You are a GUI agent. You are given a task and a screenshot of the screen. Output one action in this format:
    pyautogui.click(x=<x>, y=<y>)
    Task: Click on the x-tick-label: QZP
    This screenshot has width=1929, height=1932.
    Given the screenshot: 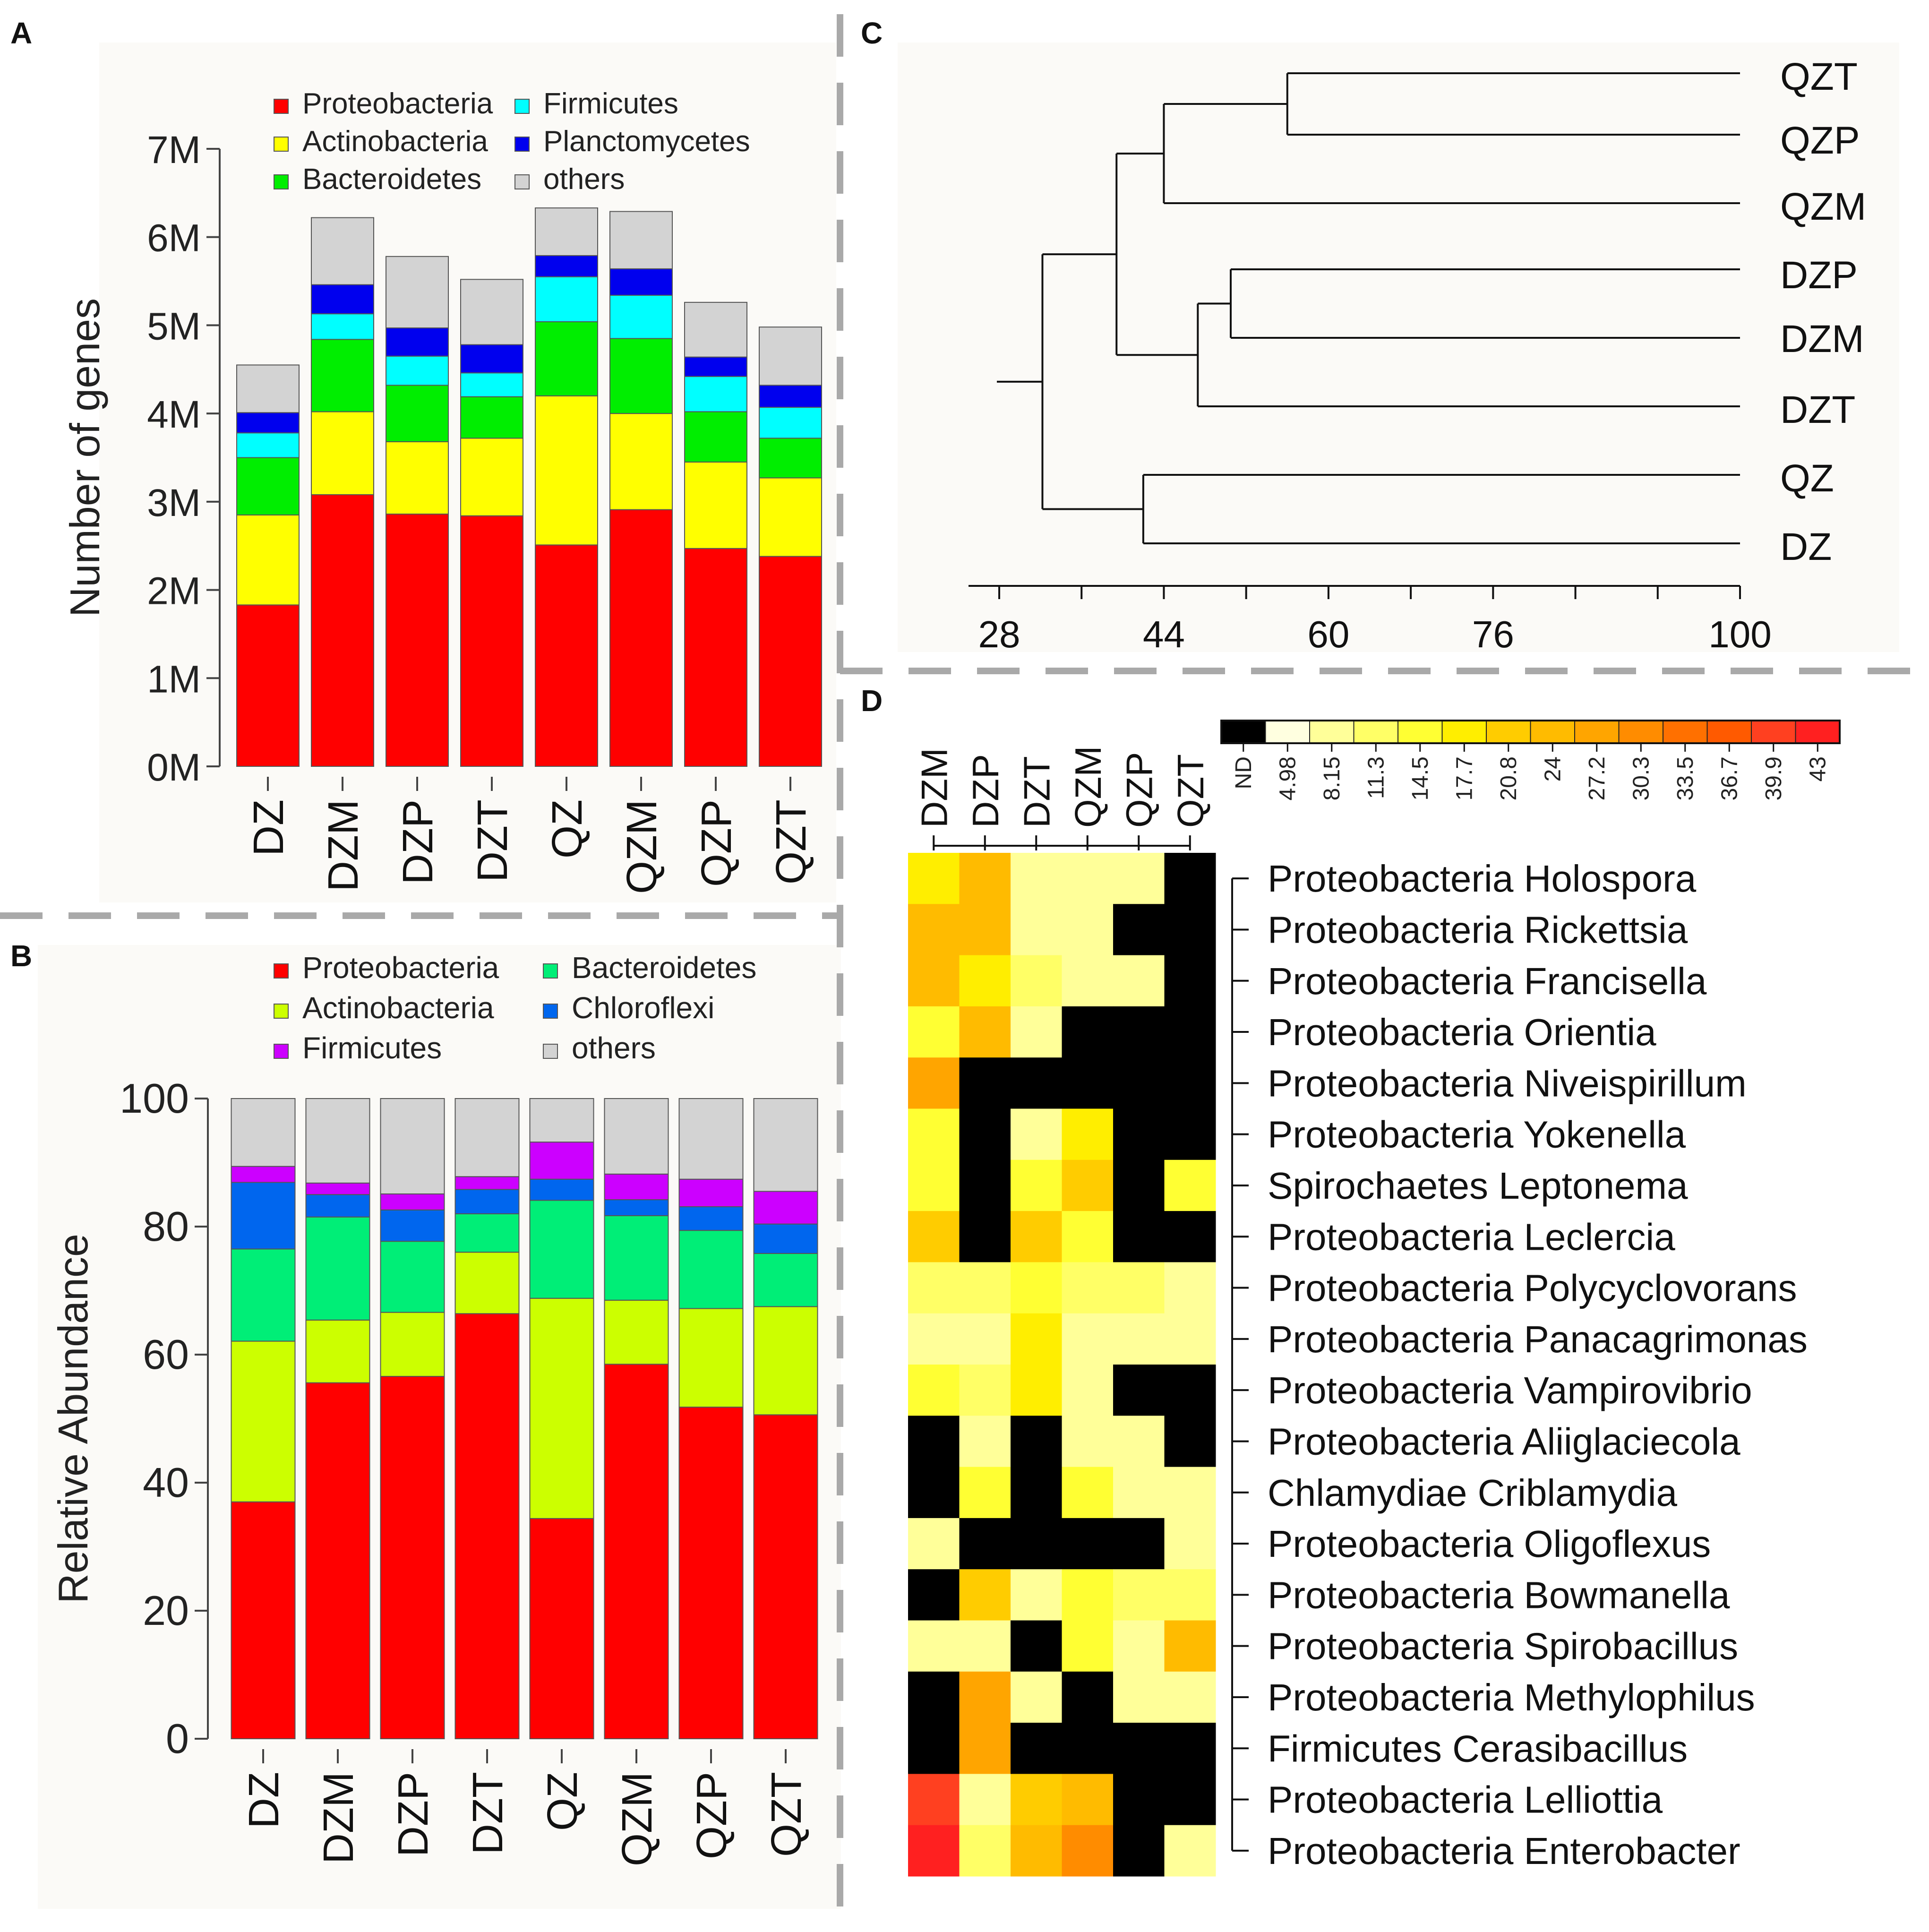 What is the action you would take?
    pyautogui.click(x=716, y=843)
    